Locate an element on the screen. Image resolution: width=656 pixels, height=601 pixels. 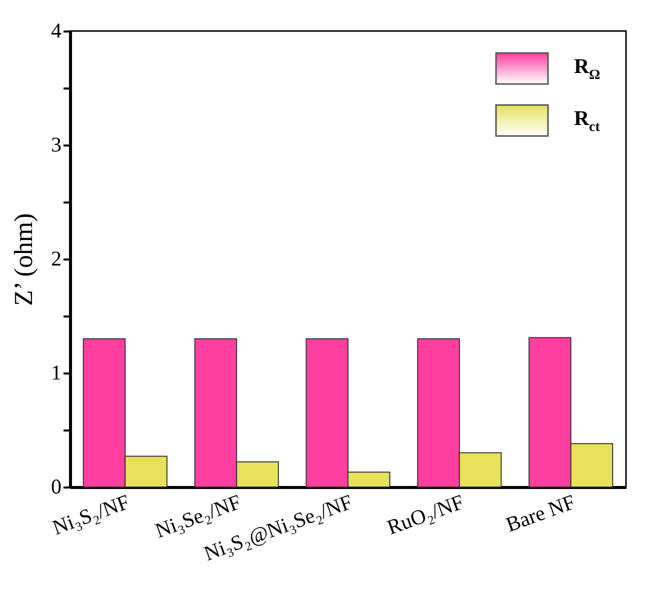
y-axis-title: Z’ (ohm) is located at coordinates (23, 259).